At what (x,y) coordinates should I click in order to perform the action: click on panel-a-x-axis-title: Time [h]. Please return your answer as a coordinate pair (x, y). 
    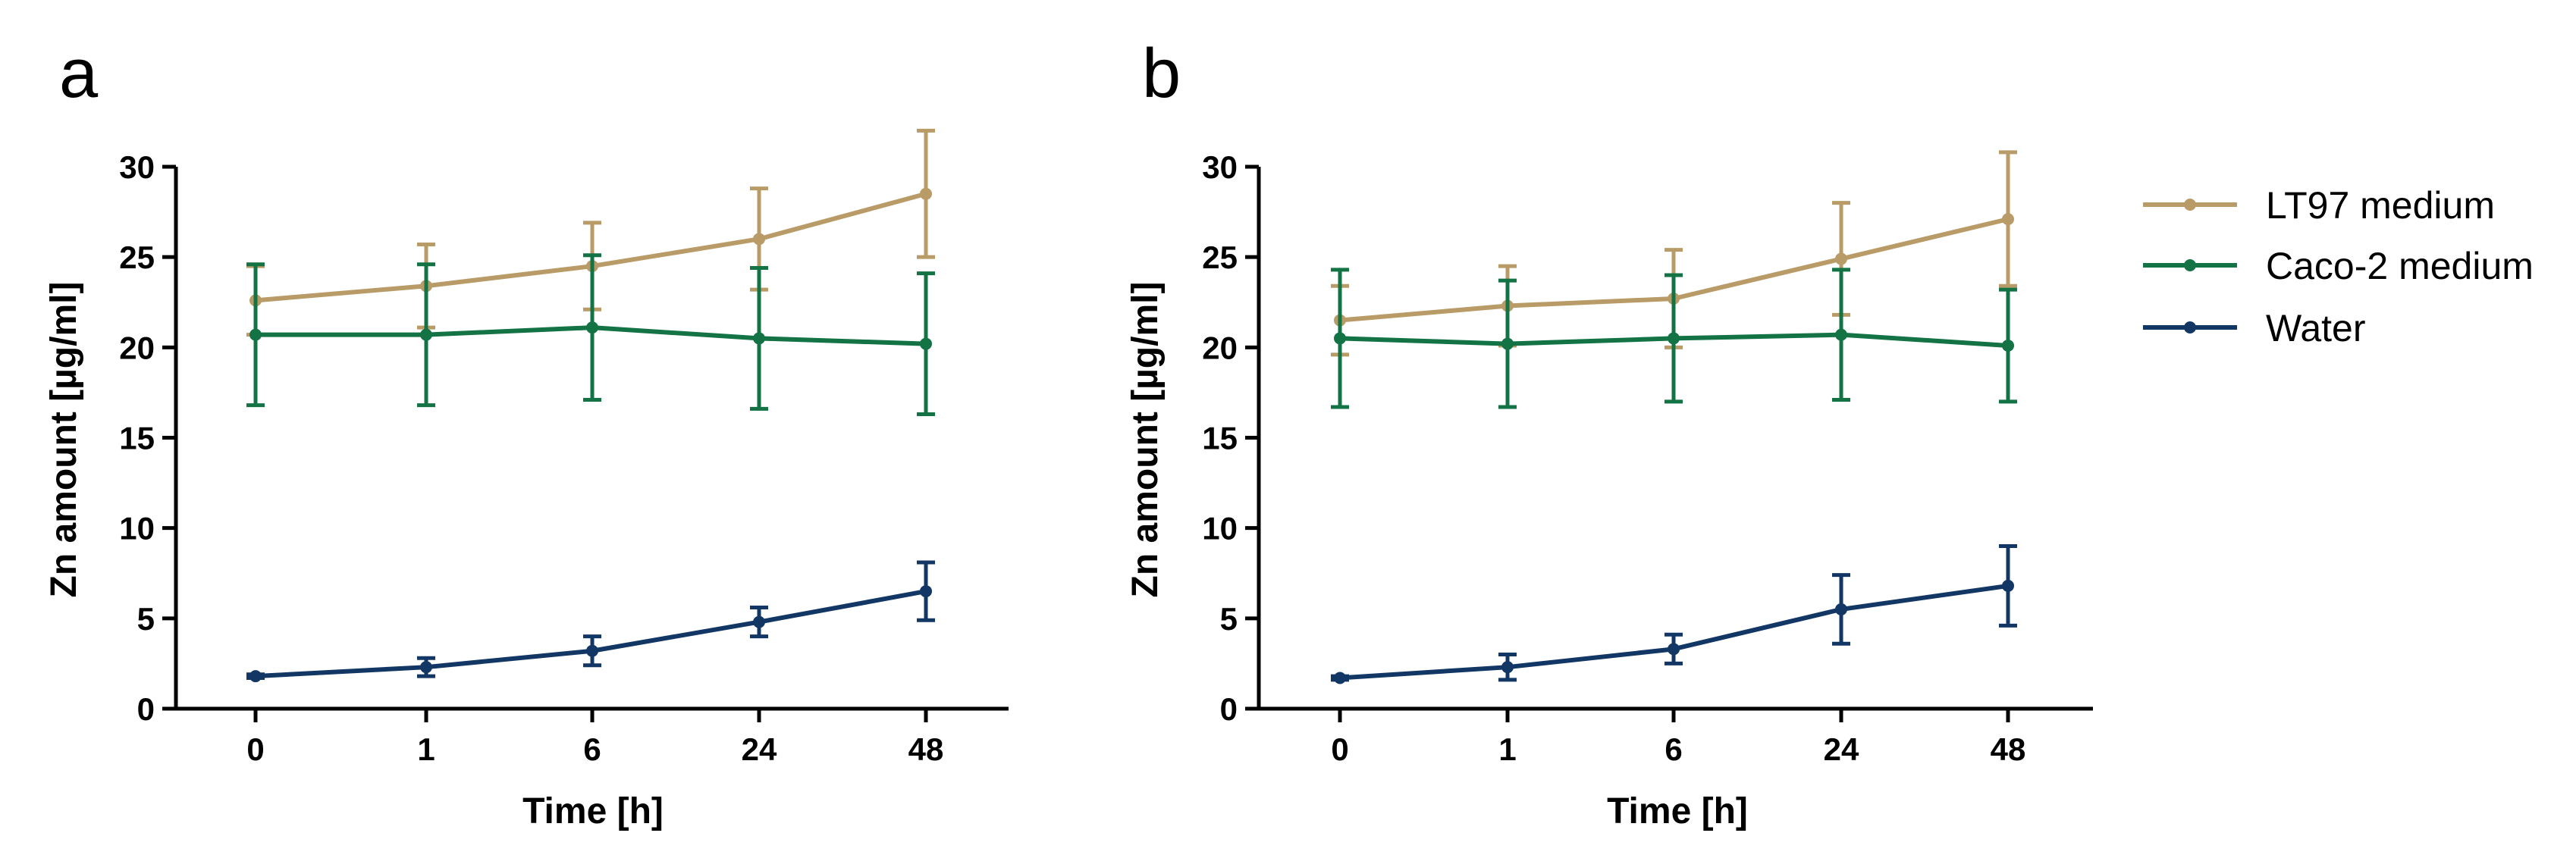
    Looking at the image, I should click on (593, 811).